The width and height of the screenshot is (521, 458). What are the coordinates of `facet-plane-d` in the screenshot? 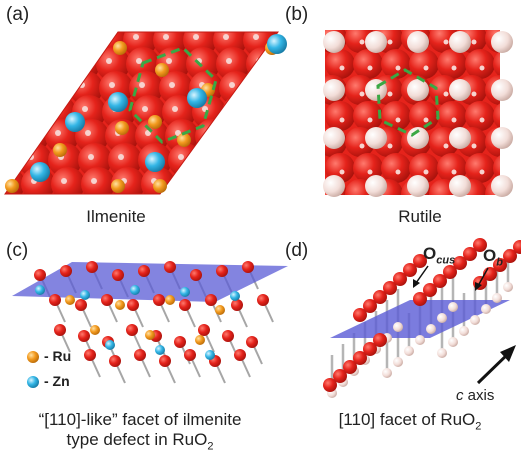 It's located at (420, 319).